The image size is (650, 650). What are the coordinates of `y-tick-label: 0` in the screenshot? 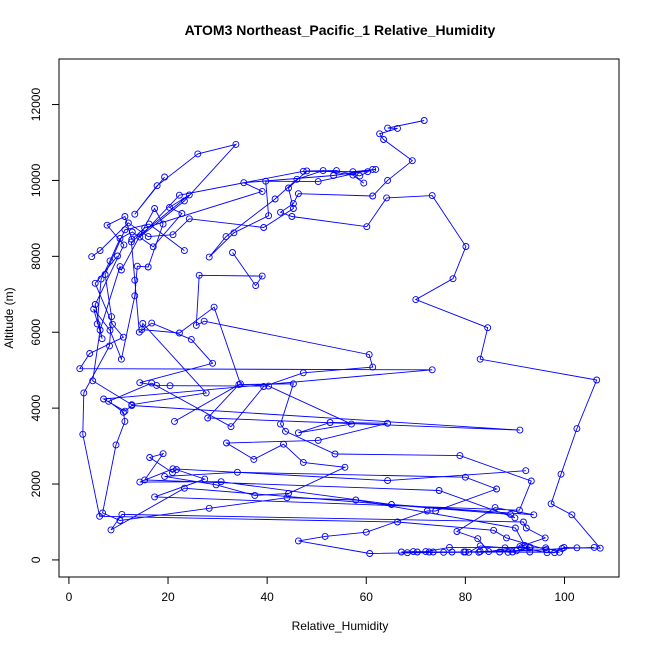 It's located at (36, 559).